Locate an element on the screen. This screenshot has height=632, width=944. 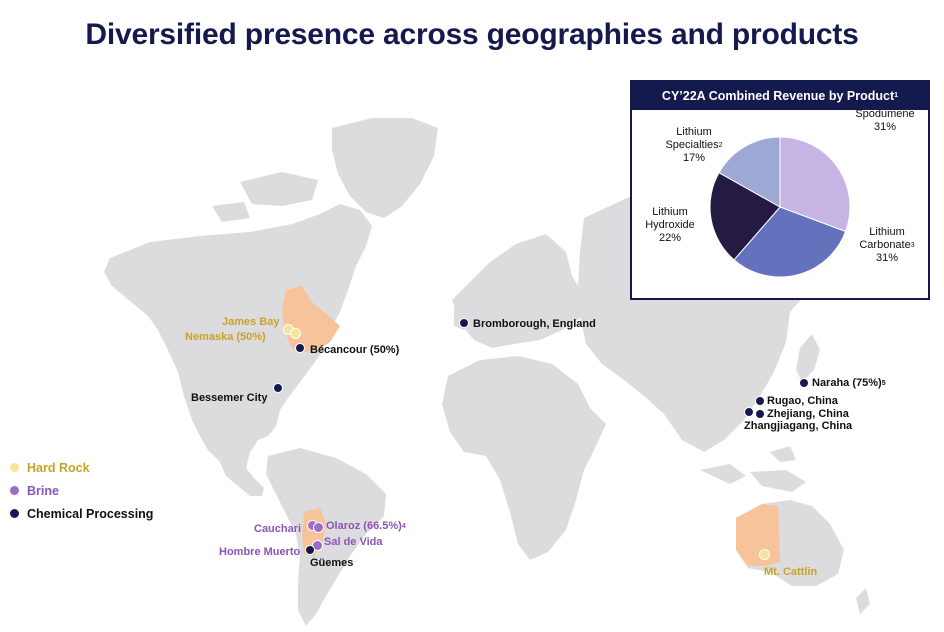
map-legend: Hard Rock Brine Chemical Processing is located at coordinates (81, 490).